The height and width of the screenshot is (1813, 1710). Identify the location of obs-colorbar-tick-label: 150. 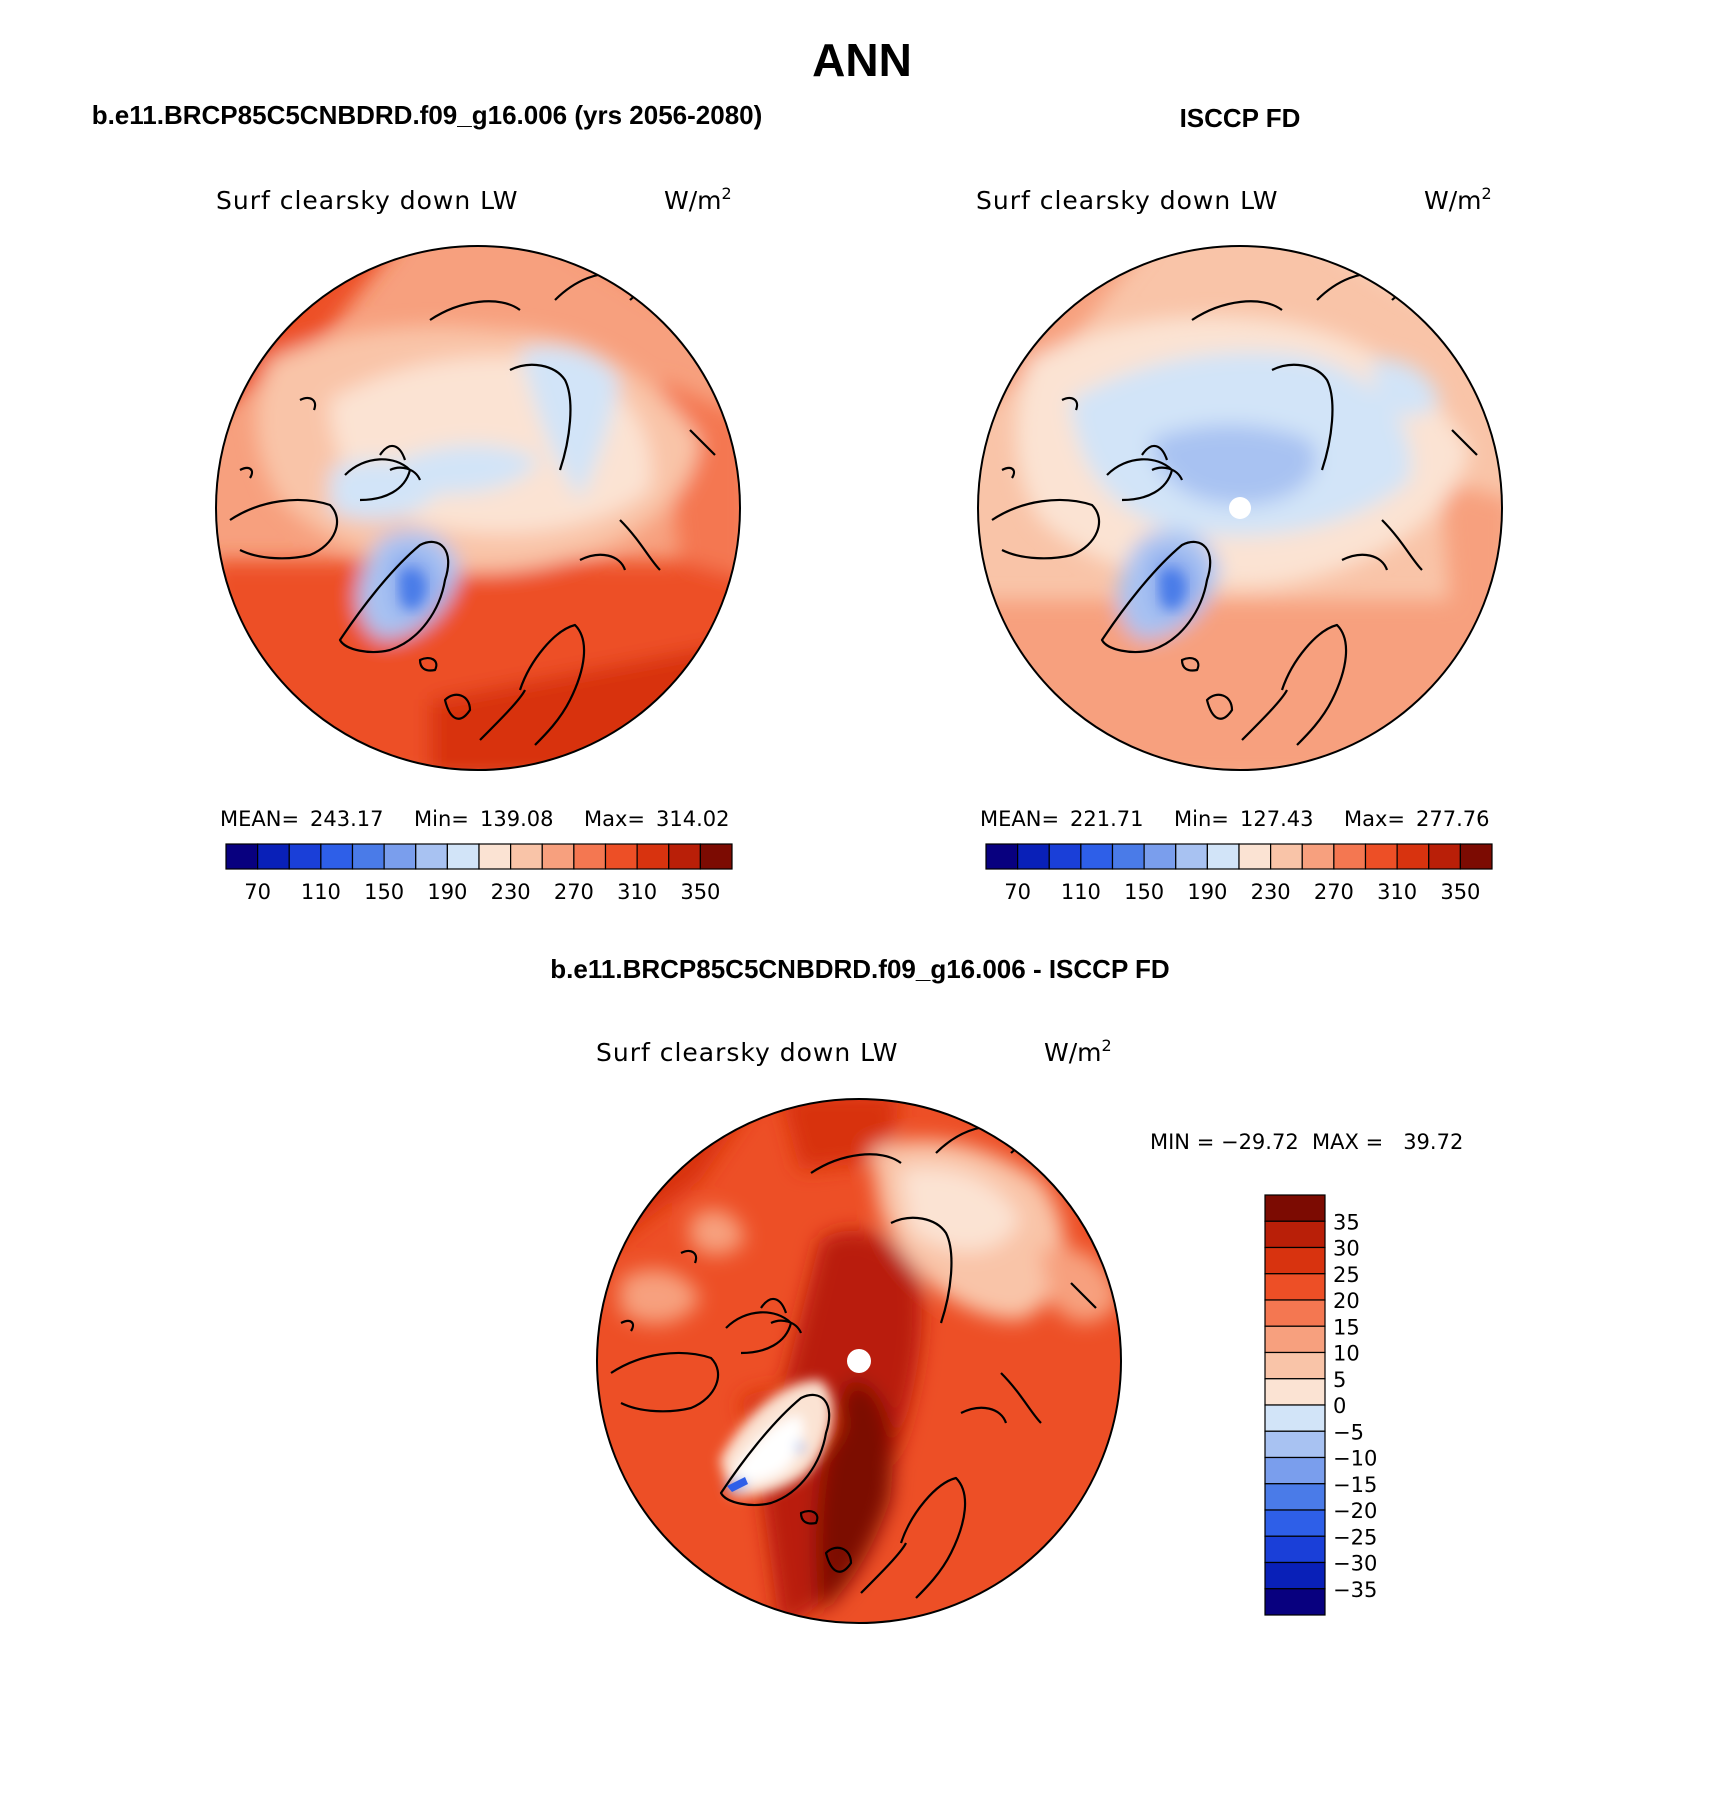
(1144, 892).